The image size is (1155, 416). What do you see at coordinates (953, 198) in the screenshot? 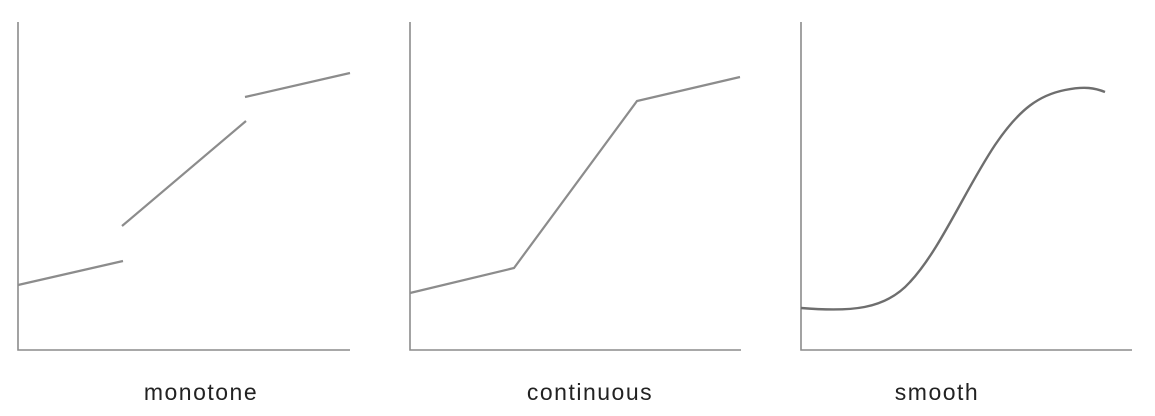
I see `smooth-curve` at bounding box center [953, 198].